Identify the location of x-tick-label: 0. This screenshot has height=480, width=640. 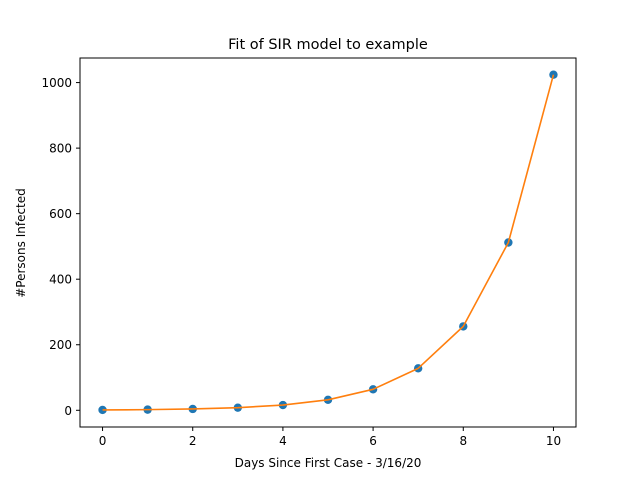
(103, 441).